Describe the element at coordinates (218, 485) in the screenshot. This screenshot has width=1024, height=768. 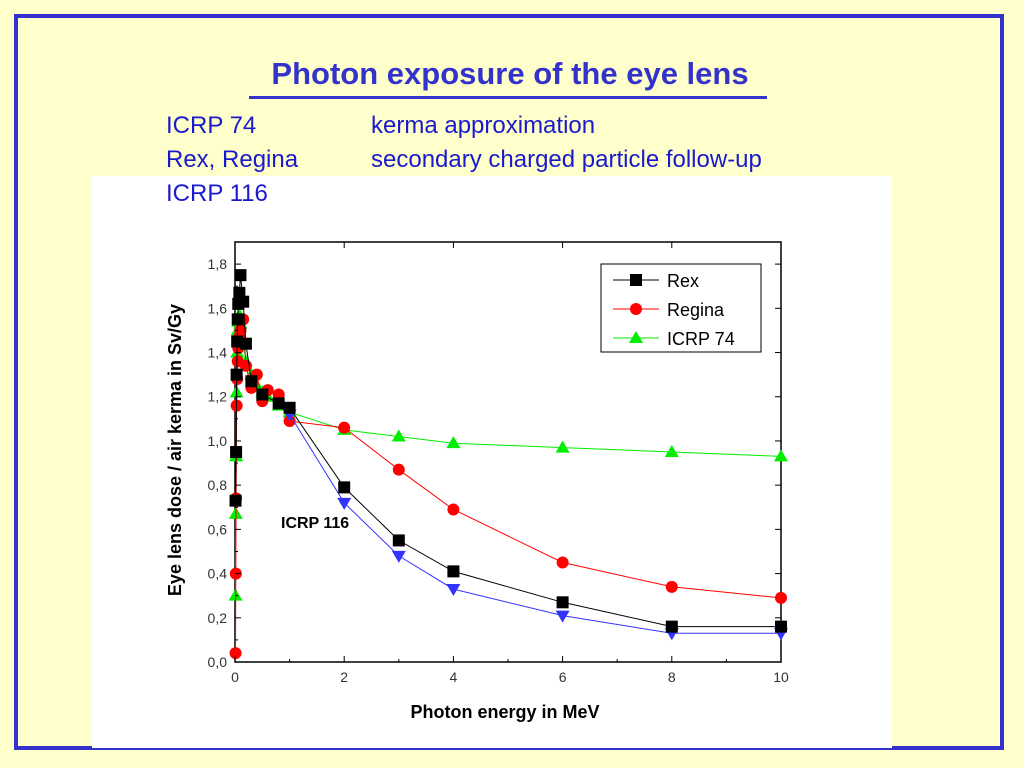
I see `y-tick-label: 0,8` at that location.